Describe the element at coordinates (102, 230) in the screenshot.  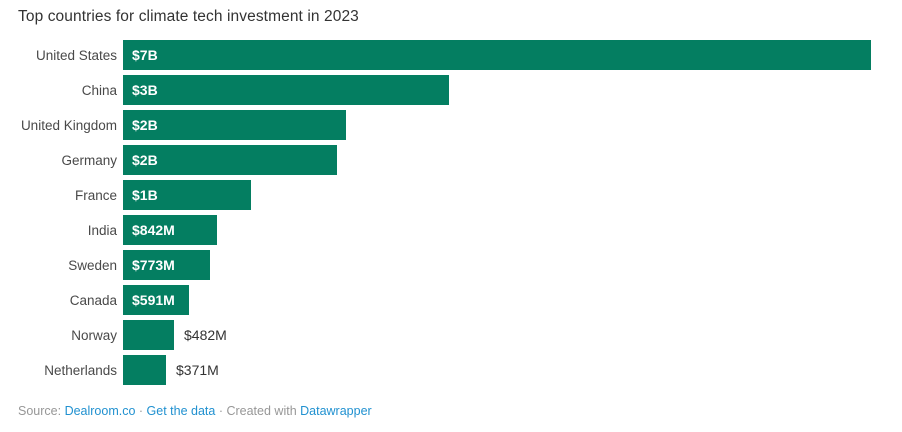
I see `country-label: India` at that location.